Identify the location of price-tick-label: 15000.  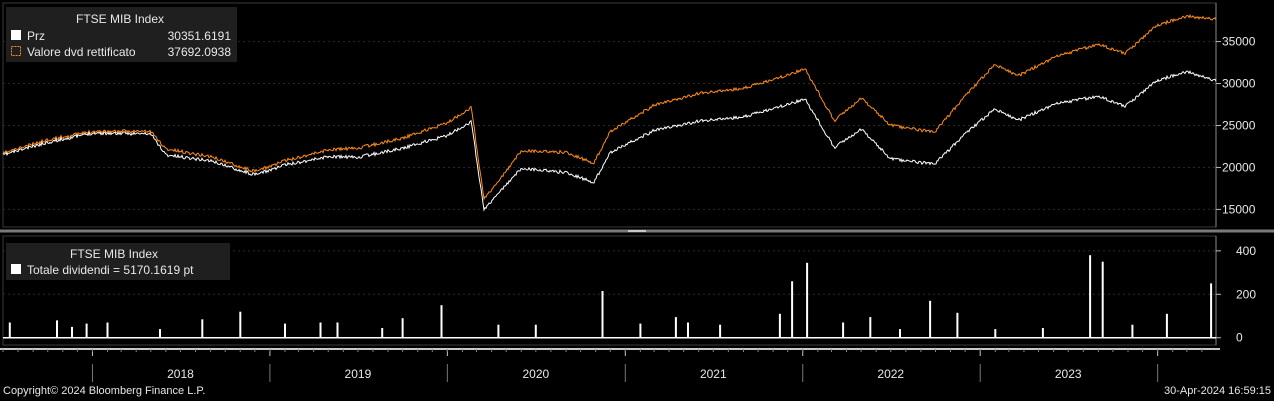
(1239, 209).